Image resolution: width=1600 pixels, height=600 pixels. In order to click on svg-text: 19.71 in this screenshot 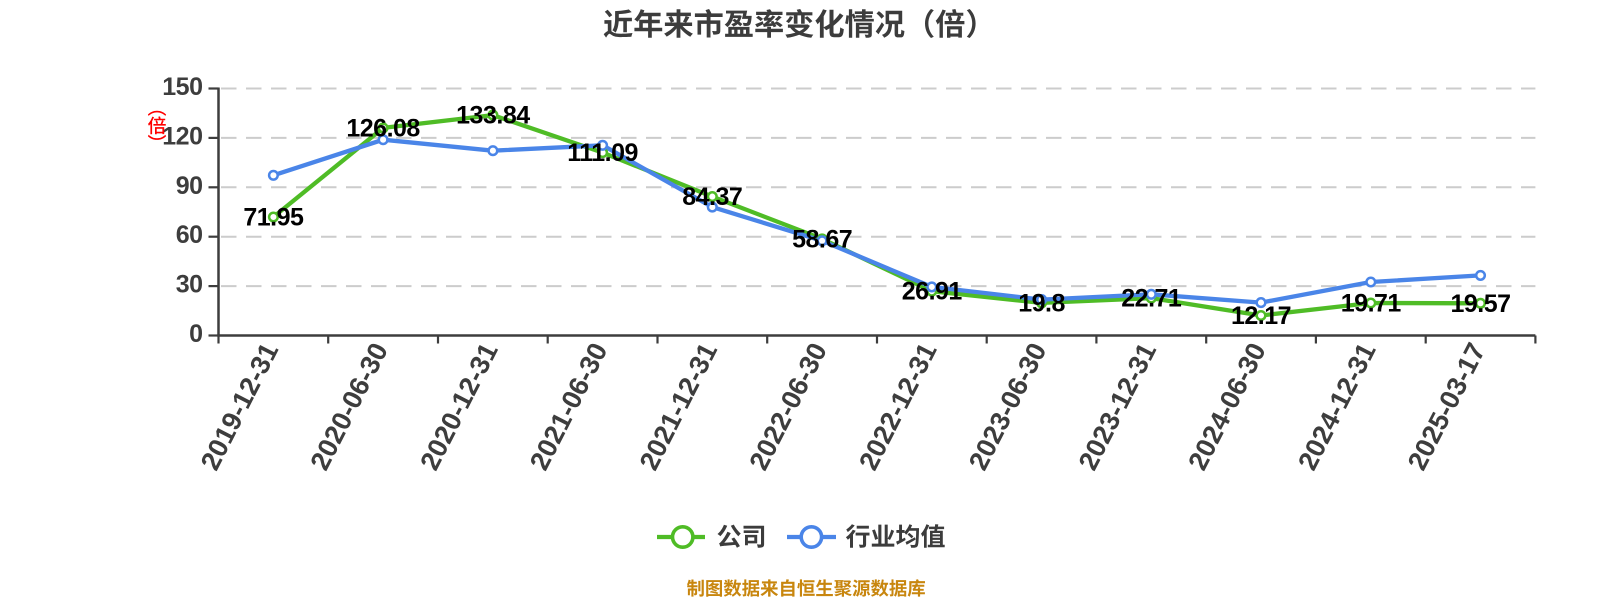, I will do `click(1371, 304)`.